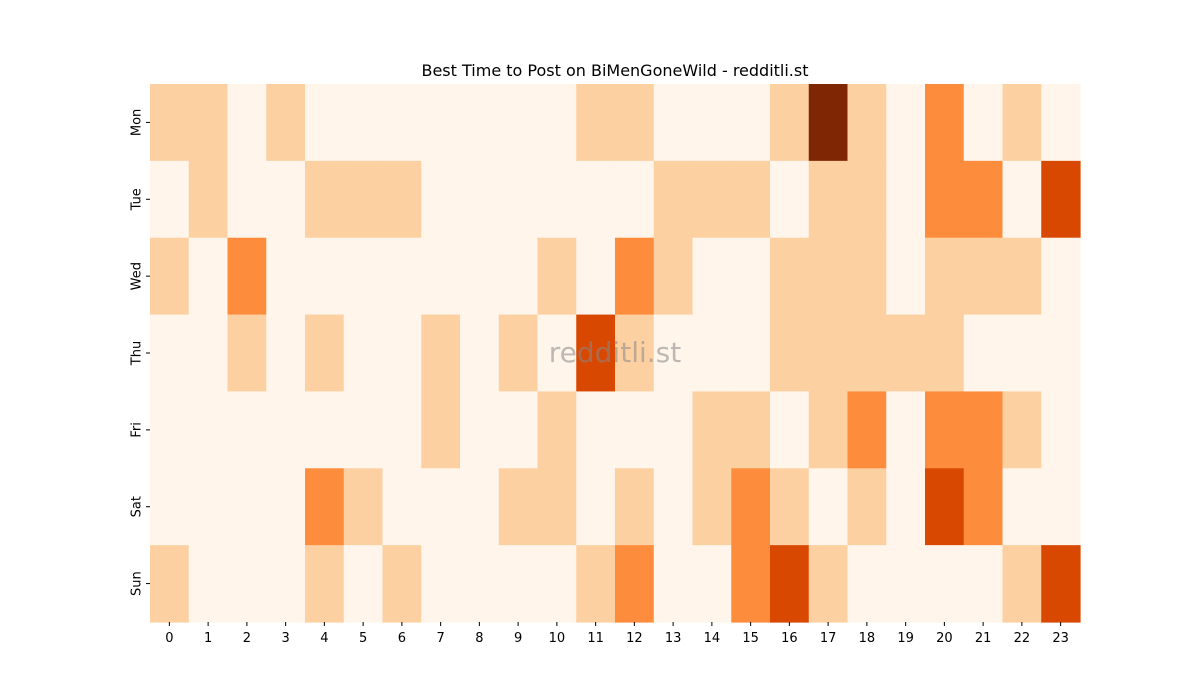 The width and height of the screenshot is (1200, 700). What do you see at coordinates (1022, 638) in the screenshot?
I see `x-tick-label: 22` at bounding box center [1022, 638].